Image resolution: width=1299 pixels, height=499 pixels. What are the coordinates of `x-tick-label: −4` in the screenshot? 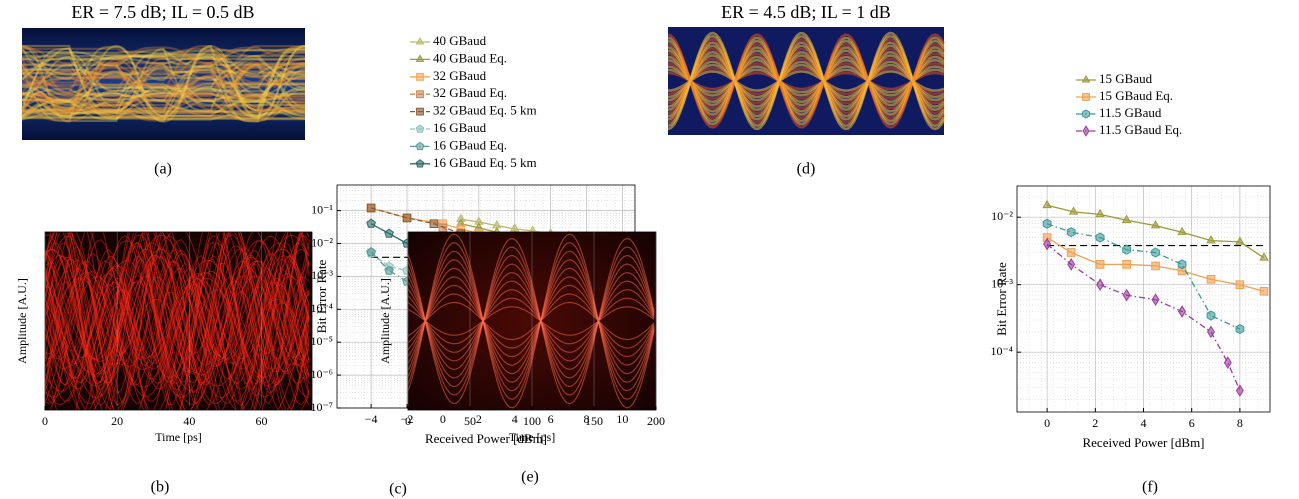 It's located at (371, 419).